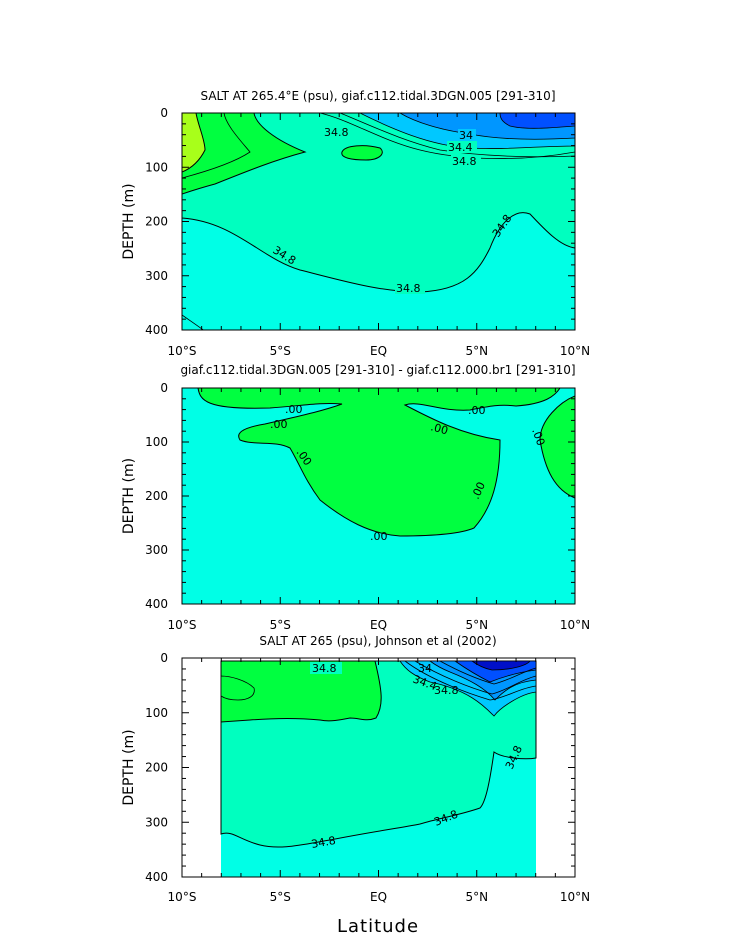 The height and width of the screenshot is (945, 733). What do you see at coordinates (379, 536) in the screenshot?
I see `panel-2-label-3: .00` at bounding box center [379, 536].